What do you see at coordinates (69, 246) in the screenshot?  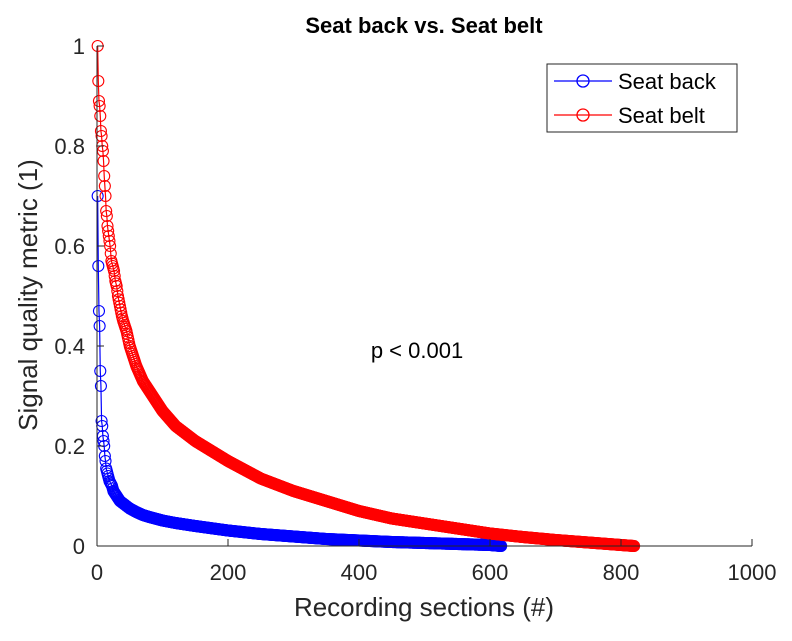 I see `y-tick-label: 0.6` at bounding box center [69, 246].